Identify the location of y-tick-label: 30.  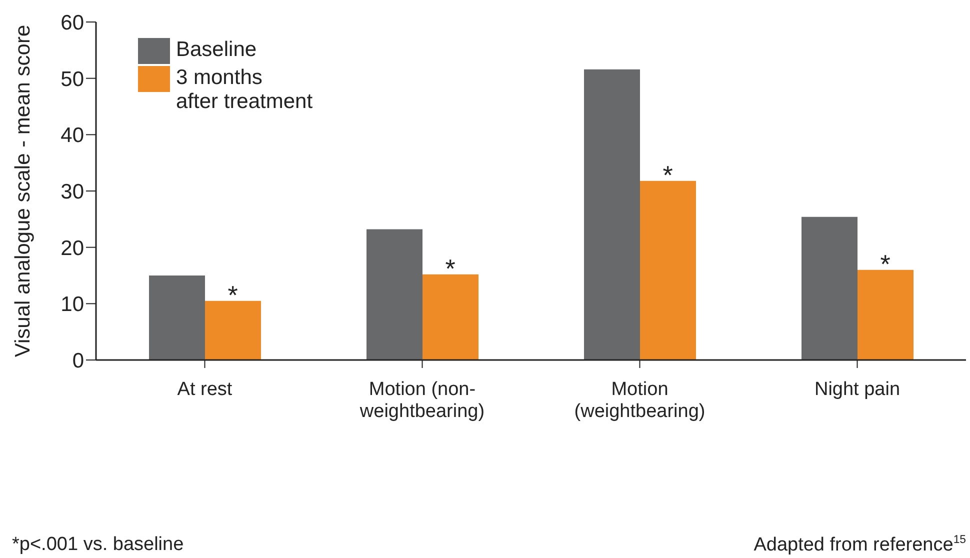
(72, 192).